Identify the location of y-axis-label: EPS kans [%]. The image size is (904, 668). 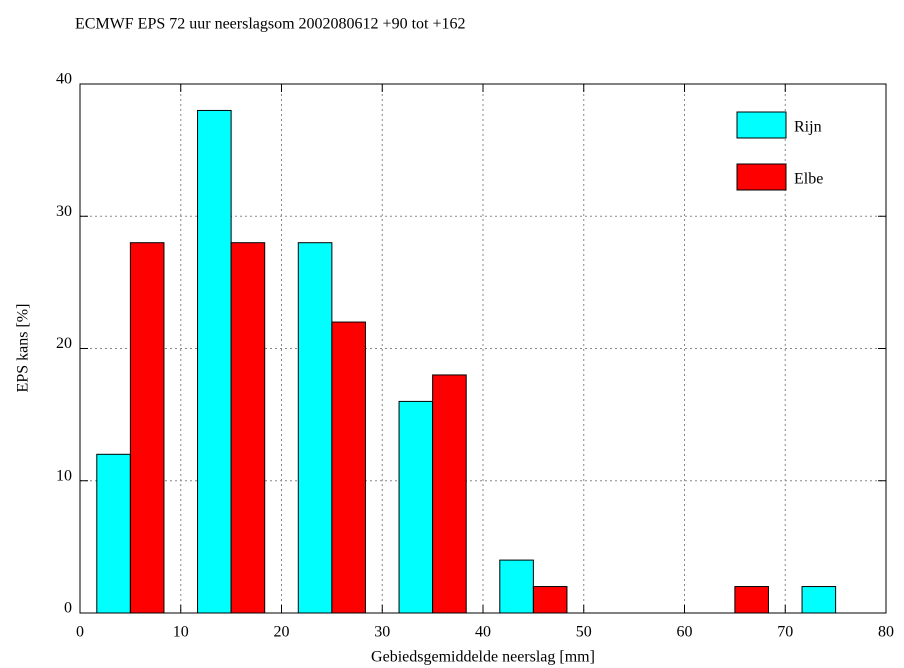
(23, 348).